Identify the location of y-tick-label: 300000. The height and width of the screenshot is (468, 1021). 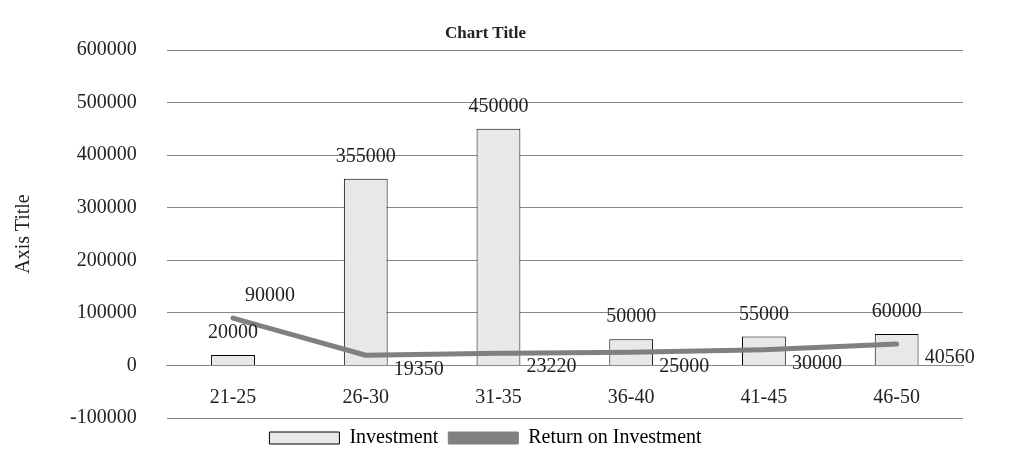
(106, 205).